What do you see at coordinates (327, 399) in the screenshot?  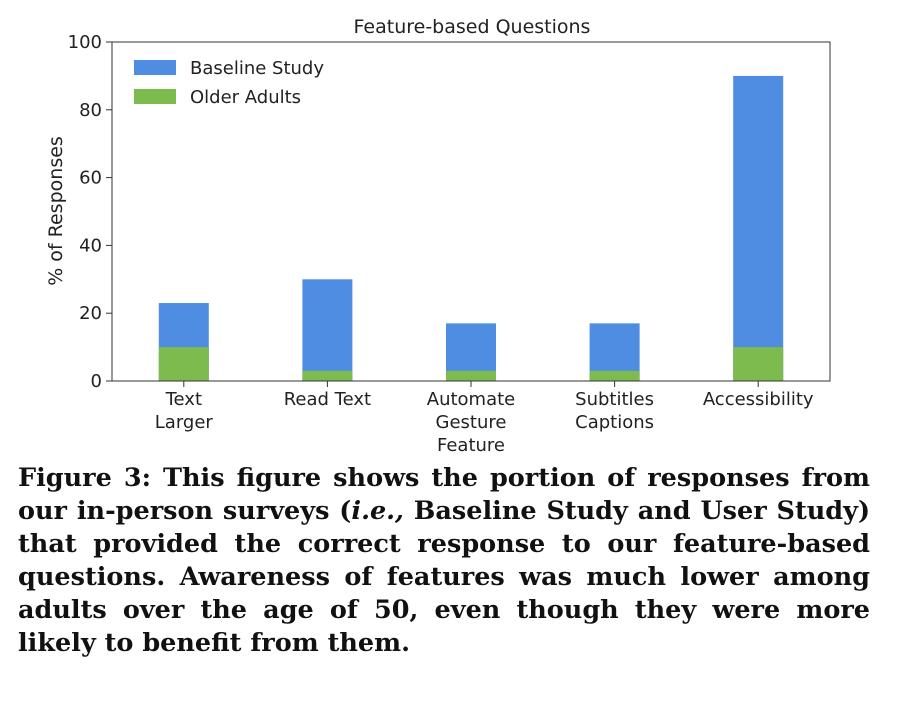 I see `x-tick-label: Read Text` at bounding box center [327, 399].